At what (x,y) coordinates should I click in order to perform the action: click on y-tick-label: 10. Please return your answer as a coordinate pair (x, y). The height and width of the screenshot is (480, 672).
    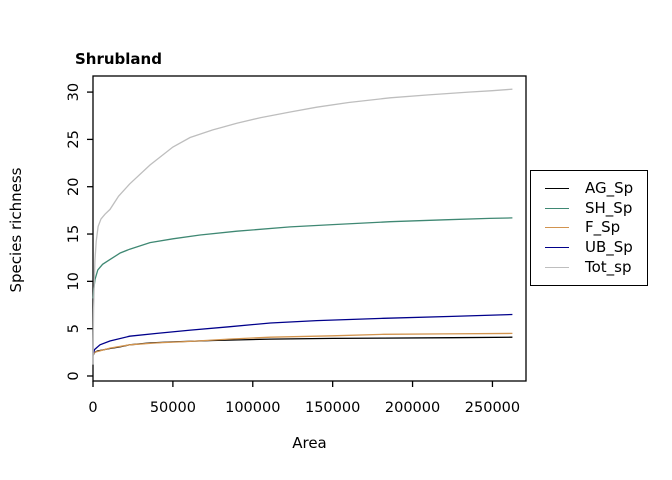
    Looking at the image, I should click on (74, 281).